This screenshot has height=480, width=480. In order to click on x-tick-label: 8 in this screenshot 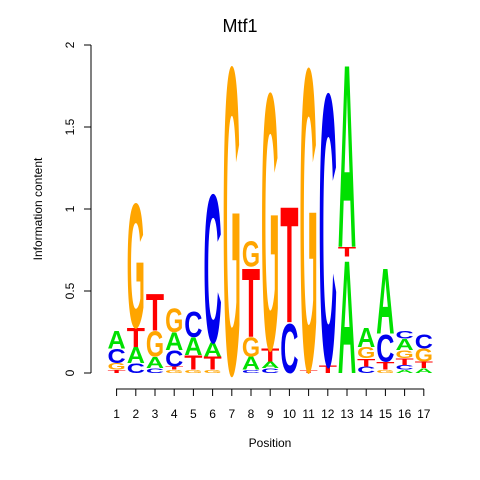, I will do `click(251, 414)`.